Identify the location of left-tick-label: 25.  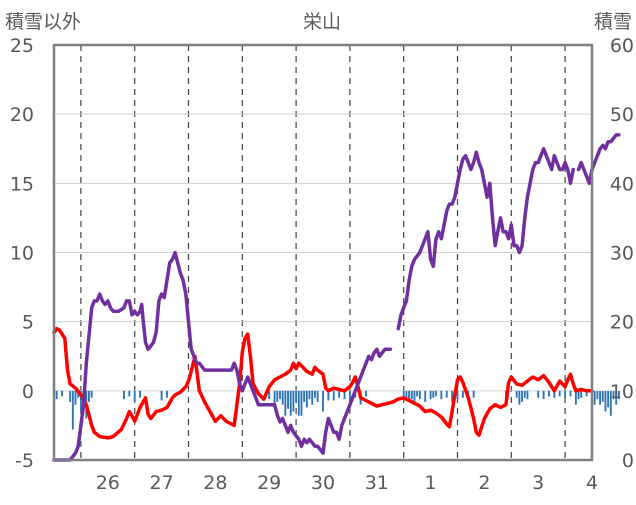
(22, 46).